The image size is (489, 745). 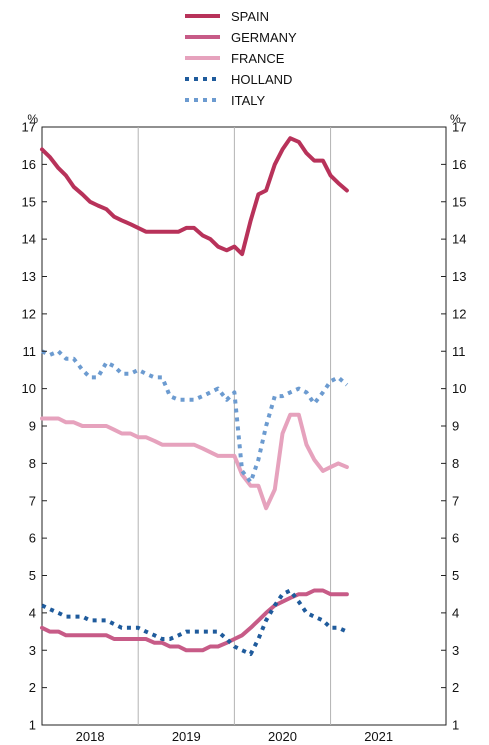 I want to click on y-tick-label-right: 14, so click(x=459, y=239).